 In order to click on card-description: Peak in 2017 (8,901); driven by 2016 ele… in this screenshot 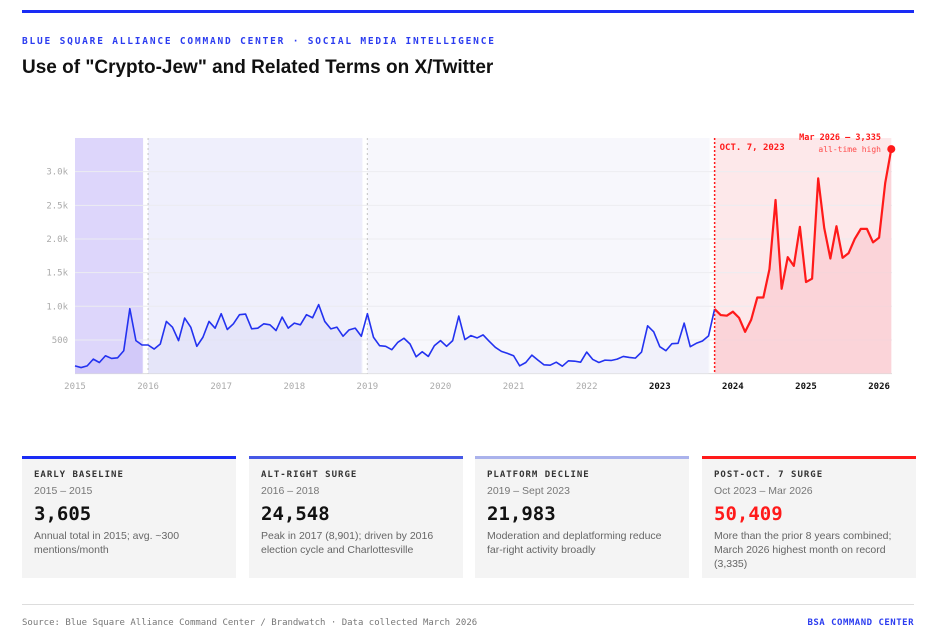, I will do `click(347, 543)`.